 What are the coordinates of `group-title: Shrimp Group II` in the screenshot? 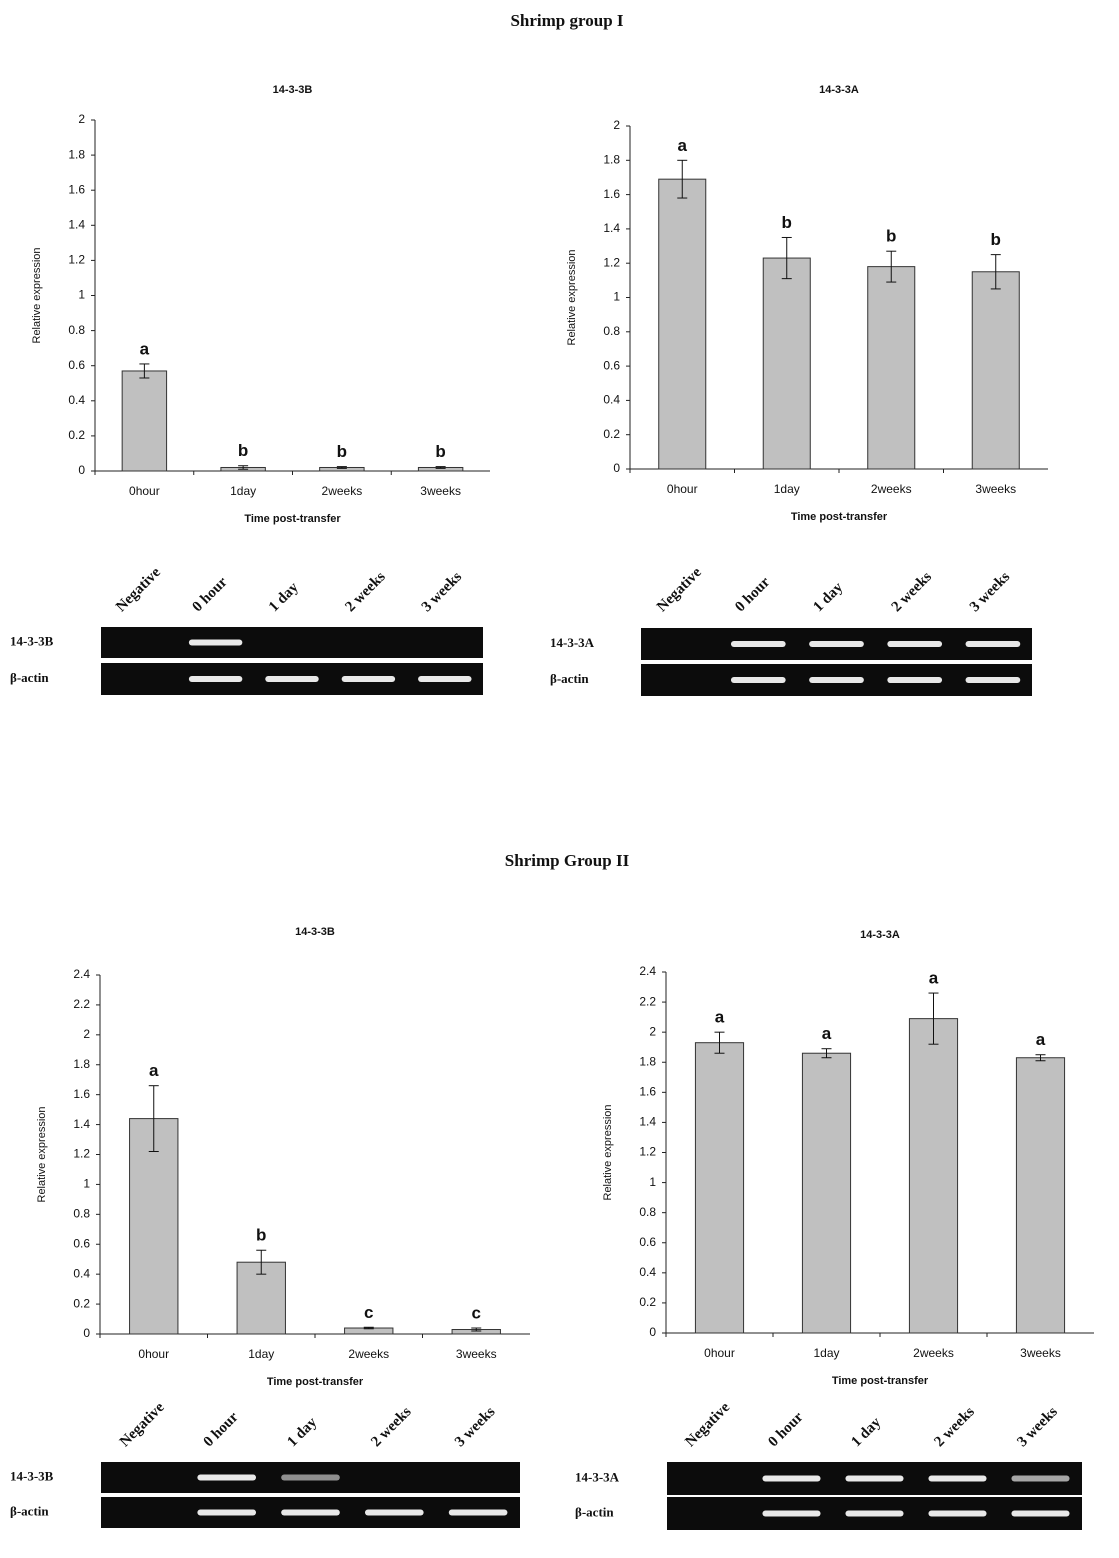 It's located at (567, 860).